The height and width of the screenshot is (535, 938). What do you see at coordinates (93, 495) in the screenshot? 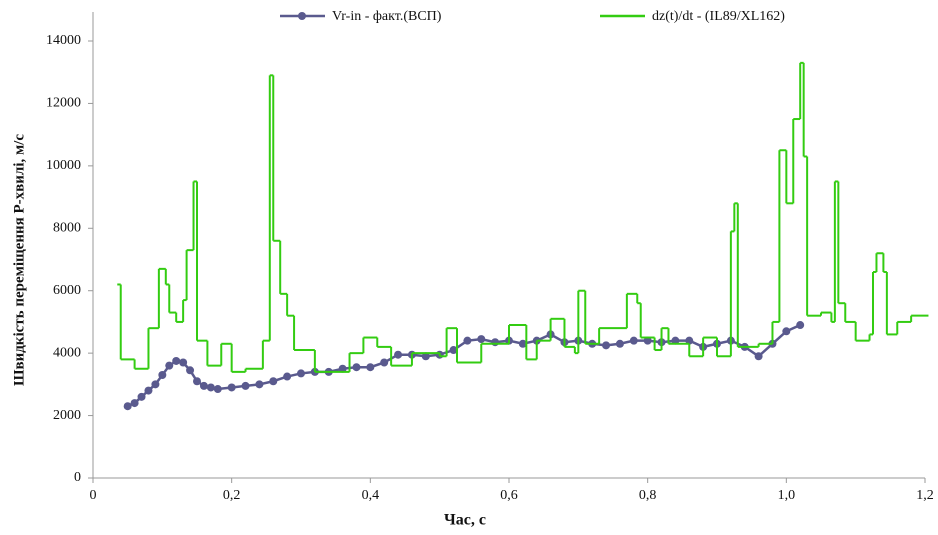
I see `x-tick-label: 0` at bounding box center [93, 495].